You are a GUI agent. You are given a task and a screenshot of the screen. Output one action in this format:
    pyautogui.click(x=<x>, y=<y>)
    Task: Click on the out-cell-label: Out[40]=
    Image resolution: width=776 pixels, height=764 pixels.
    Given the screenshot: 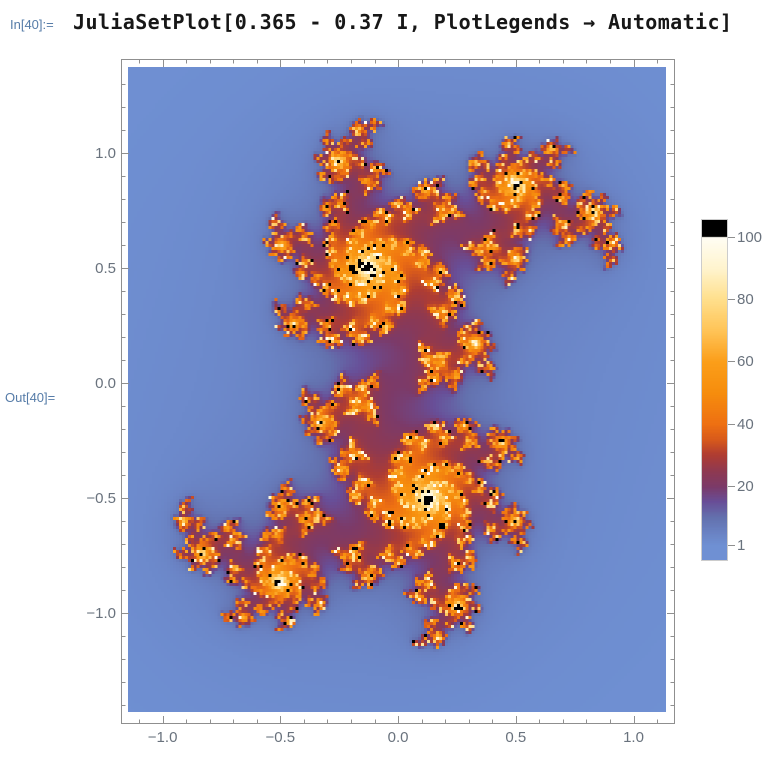 What is the action you would take?
    pyautogui.click(x=30, y=397)
    